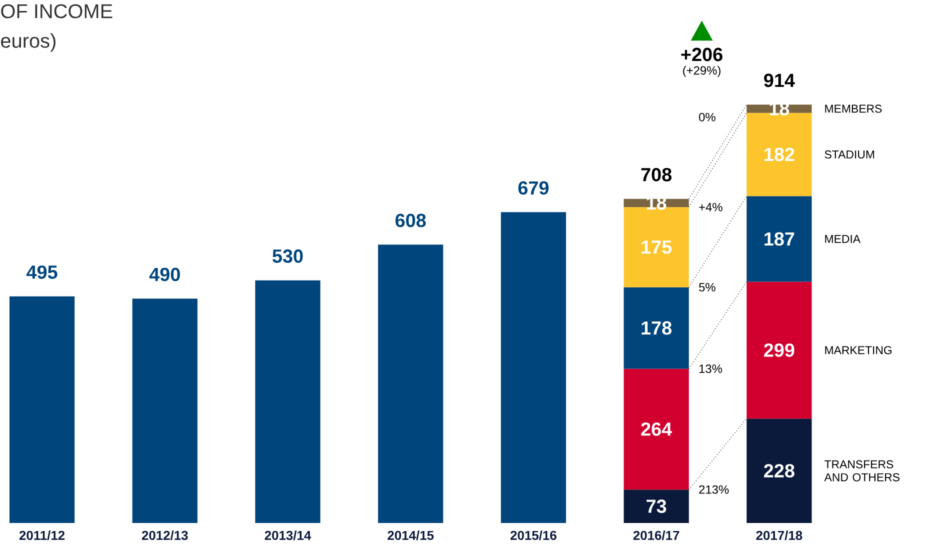  I want to click on chart-title: OF INCOME, so click(56, 11).